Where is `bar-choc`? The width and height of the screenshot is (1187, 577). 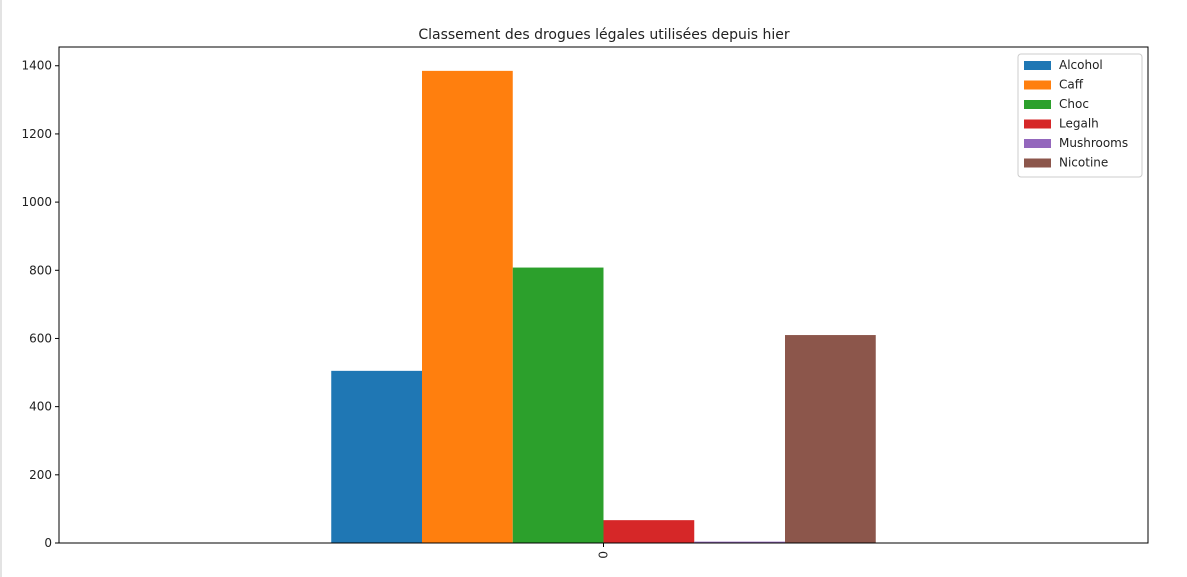 bar-choc is located at coordinates (558, 405).